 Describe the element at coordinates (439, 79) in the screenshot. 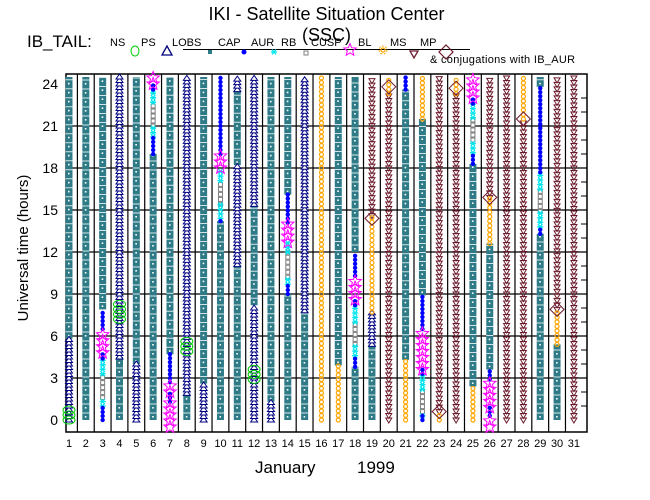

I see `mp-marker` at that location.